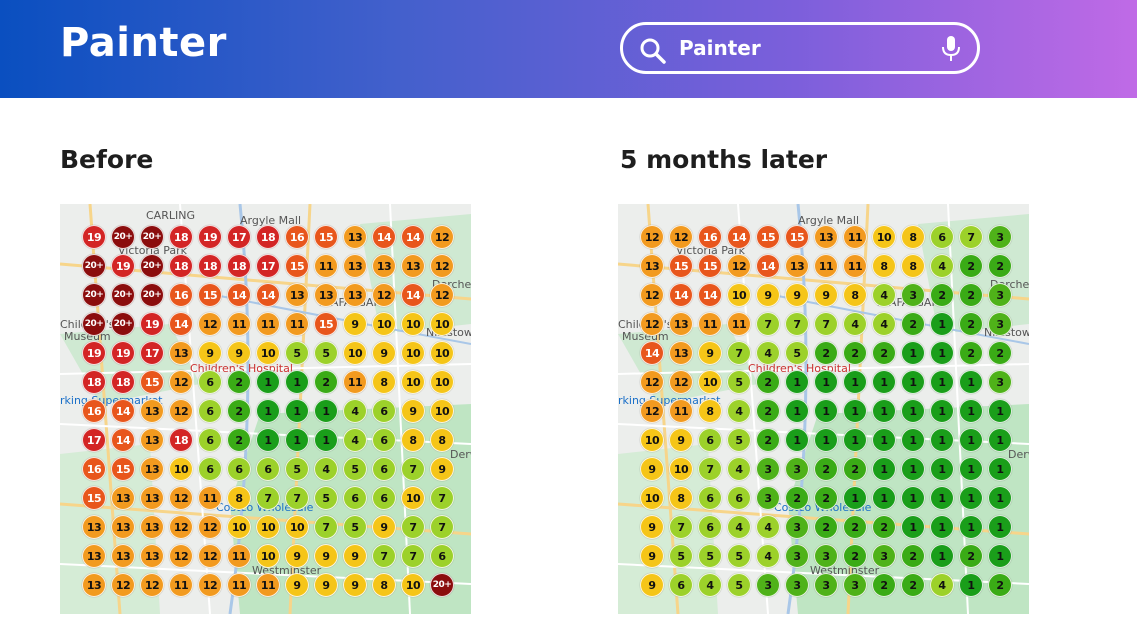 This screenshot has height=639, width=1137. Describe the element at coordinates (739, 382) in the screenshot. I see `rank-pin: 5` at that location.